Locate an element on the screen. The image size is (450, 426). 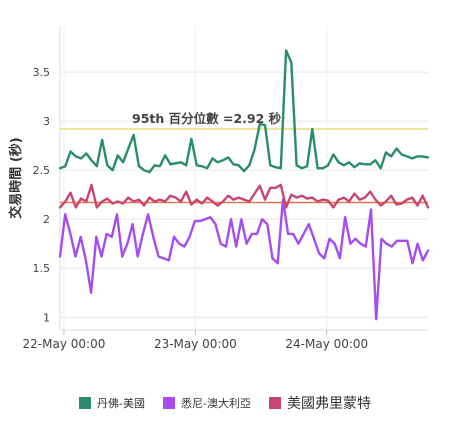
y-tick-label: 1 is located at coordinates (46, 317).